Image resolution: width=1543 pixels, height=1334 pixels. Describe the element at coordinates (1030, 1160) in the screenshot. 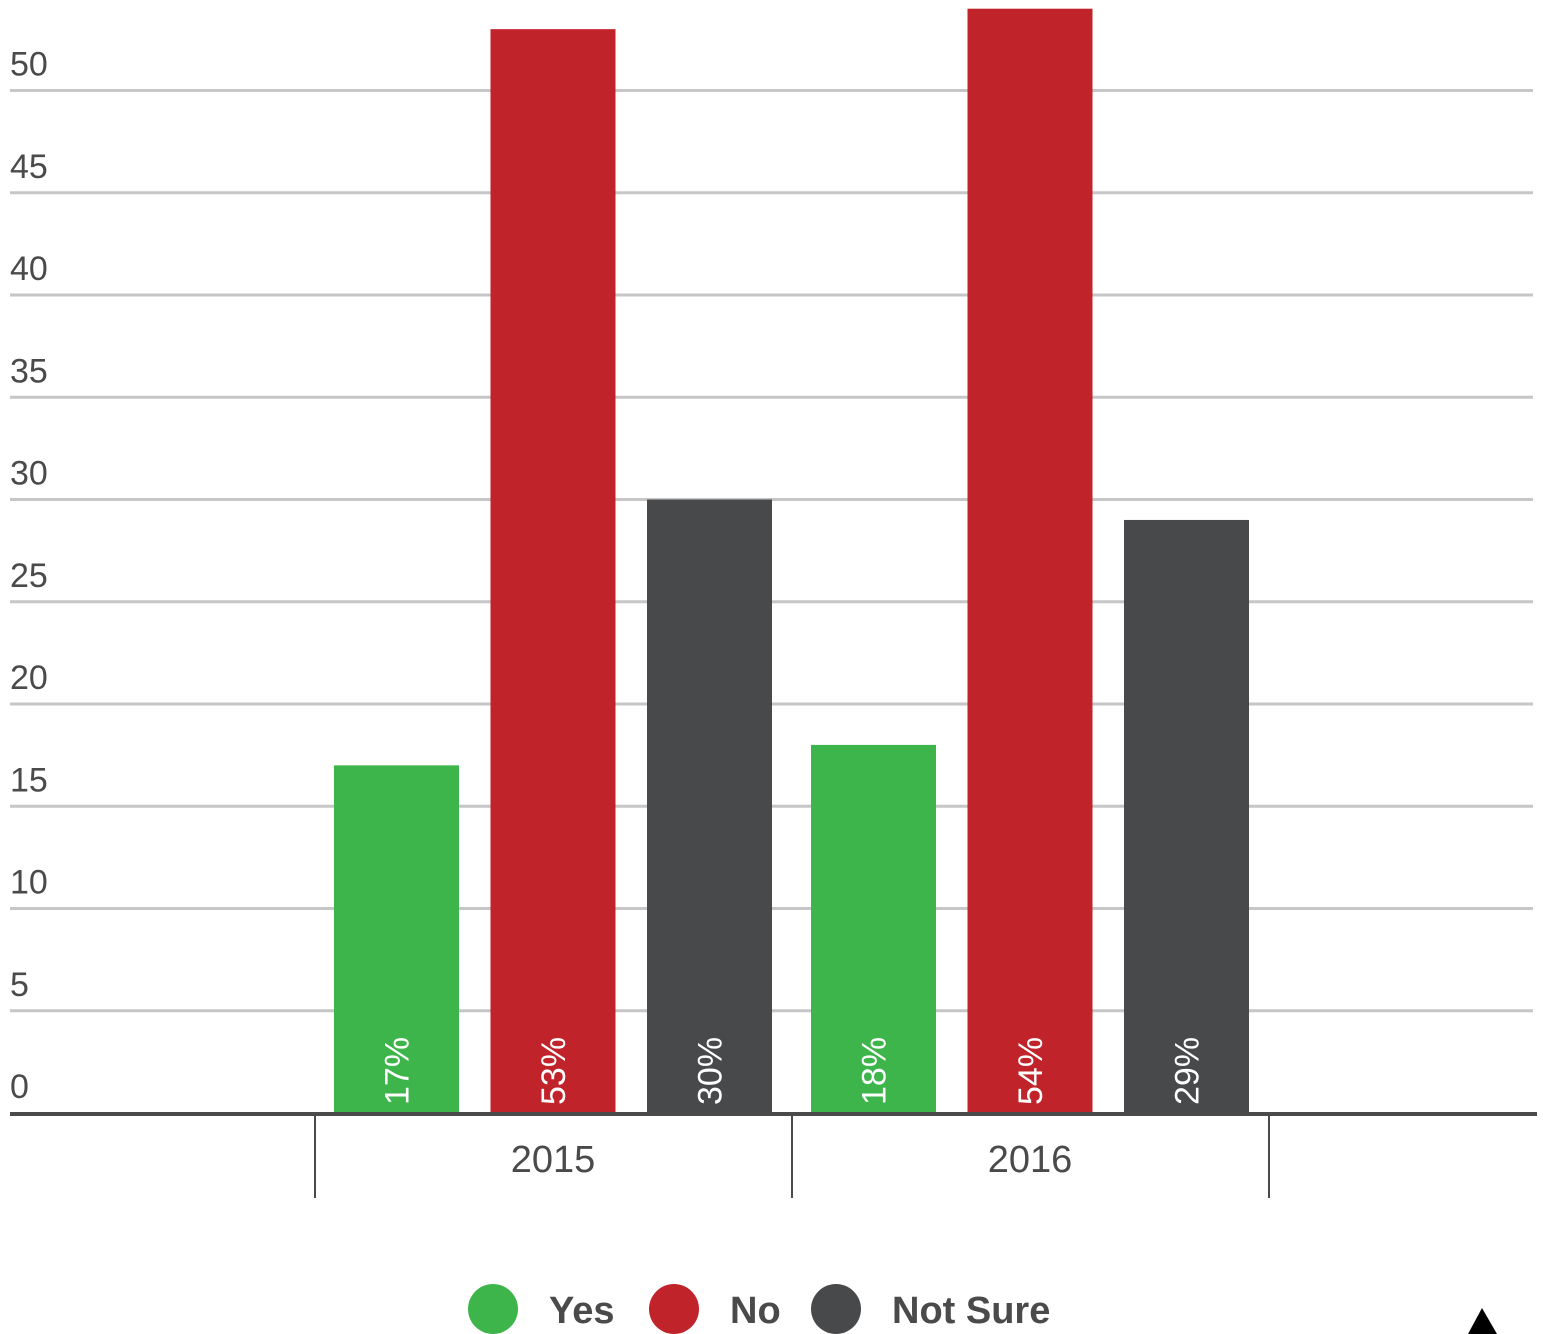

I see `x-tick-label: 2016` at that location.